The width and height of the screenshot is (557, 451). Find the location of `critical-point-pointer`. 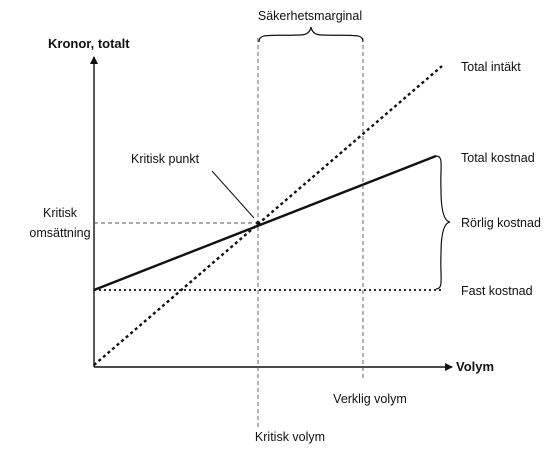

critical-point-pointer is located at coordinates (233, 194).